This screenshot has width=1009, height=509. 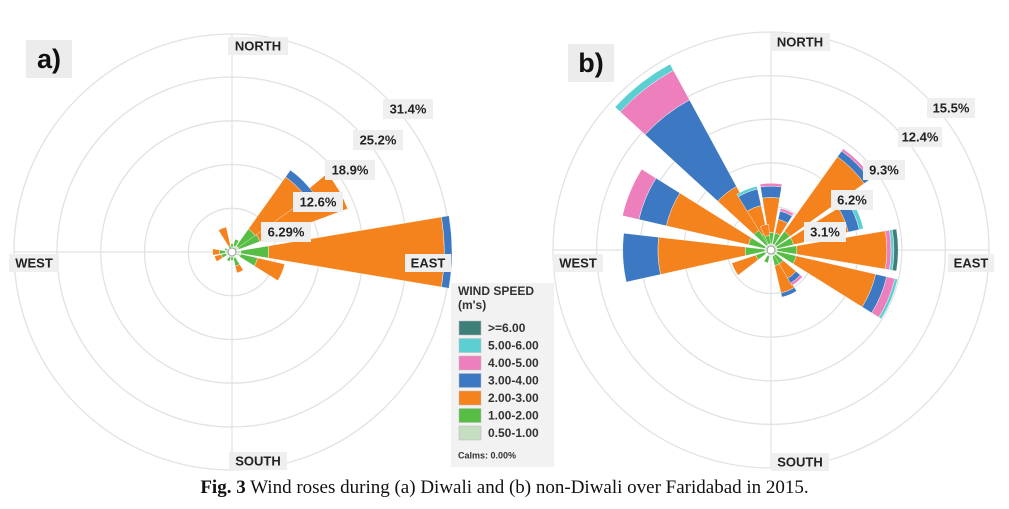 What do you see at coordinates (472, 305) in the screenshot?
I see `legend-title-line2: (m's)` at bounding box center [472, 305].